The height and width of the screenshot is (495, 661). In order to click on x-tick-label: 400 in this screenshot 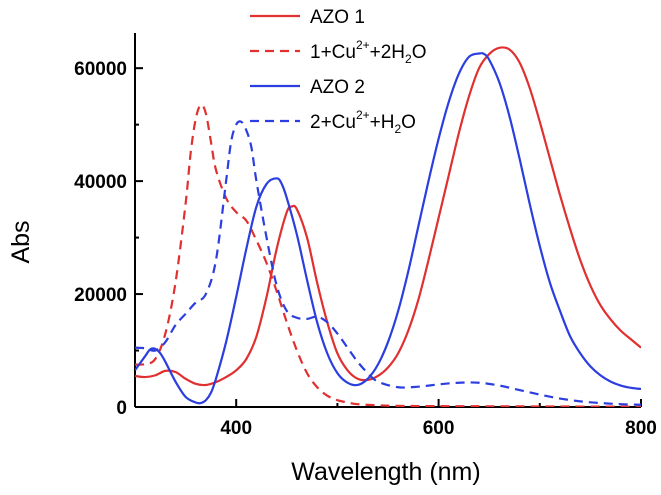, I will do `click(236, 428)`.